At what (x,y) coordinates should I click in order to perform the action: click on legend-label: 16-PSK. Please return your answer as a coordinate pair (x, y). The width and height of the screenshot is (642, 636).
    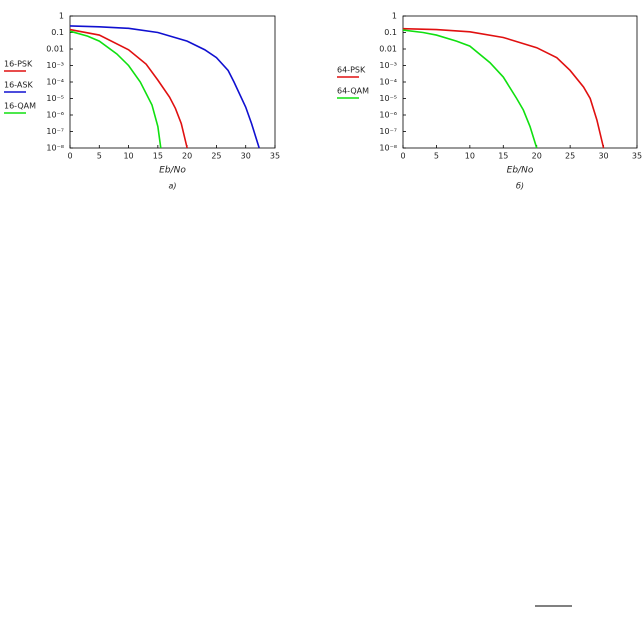
    Looking at the image, I should click on (18, 64).